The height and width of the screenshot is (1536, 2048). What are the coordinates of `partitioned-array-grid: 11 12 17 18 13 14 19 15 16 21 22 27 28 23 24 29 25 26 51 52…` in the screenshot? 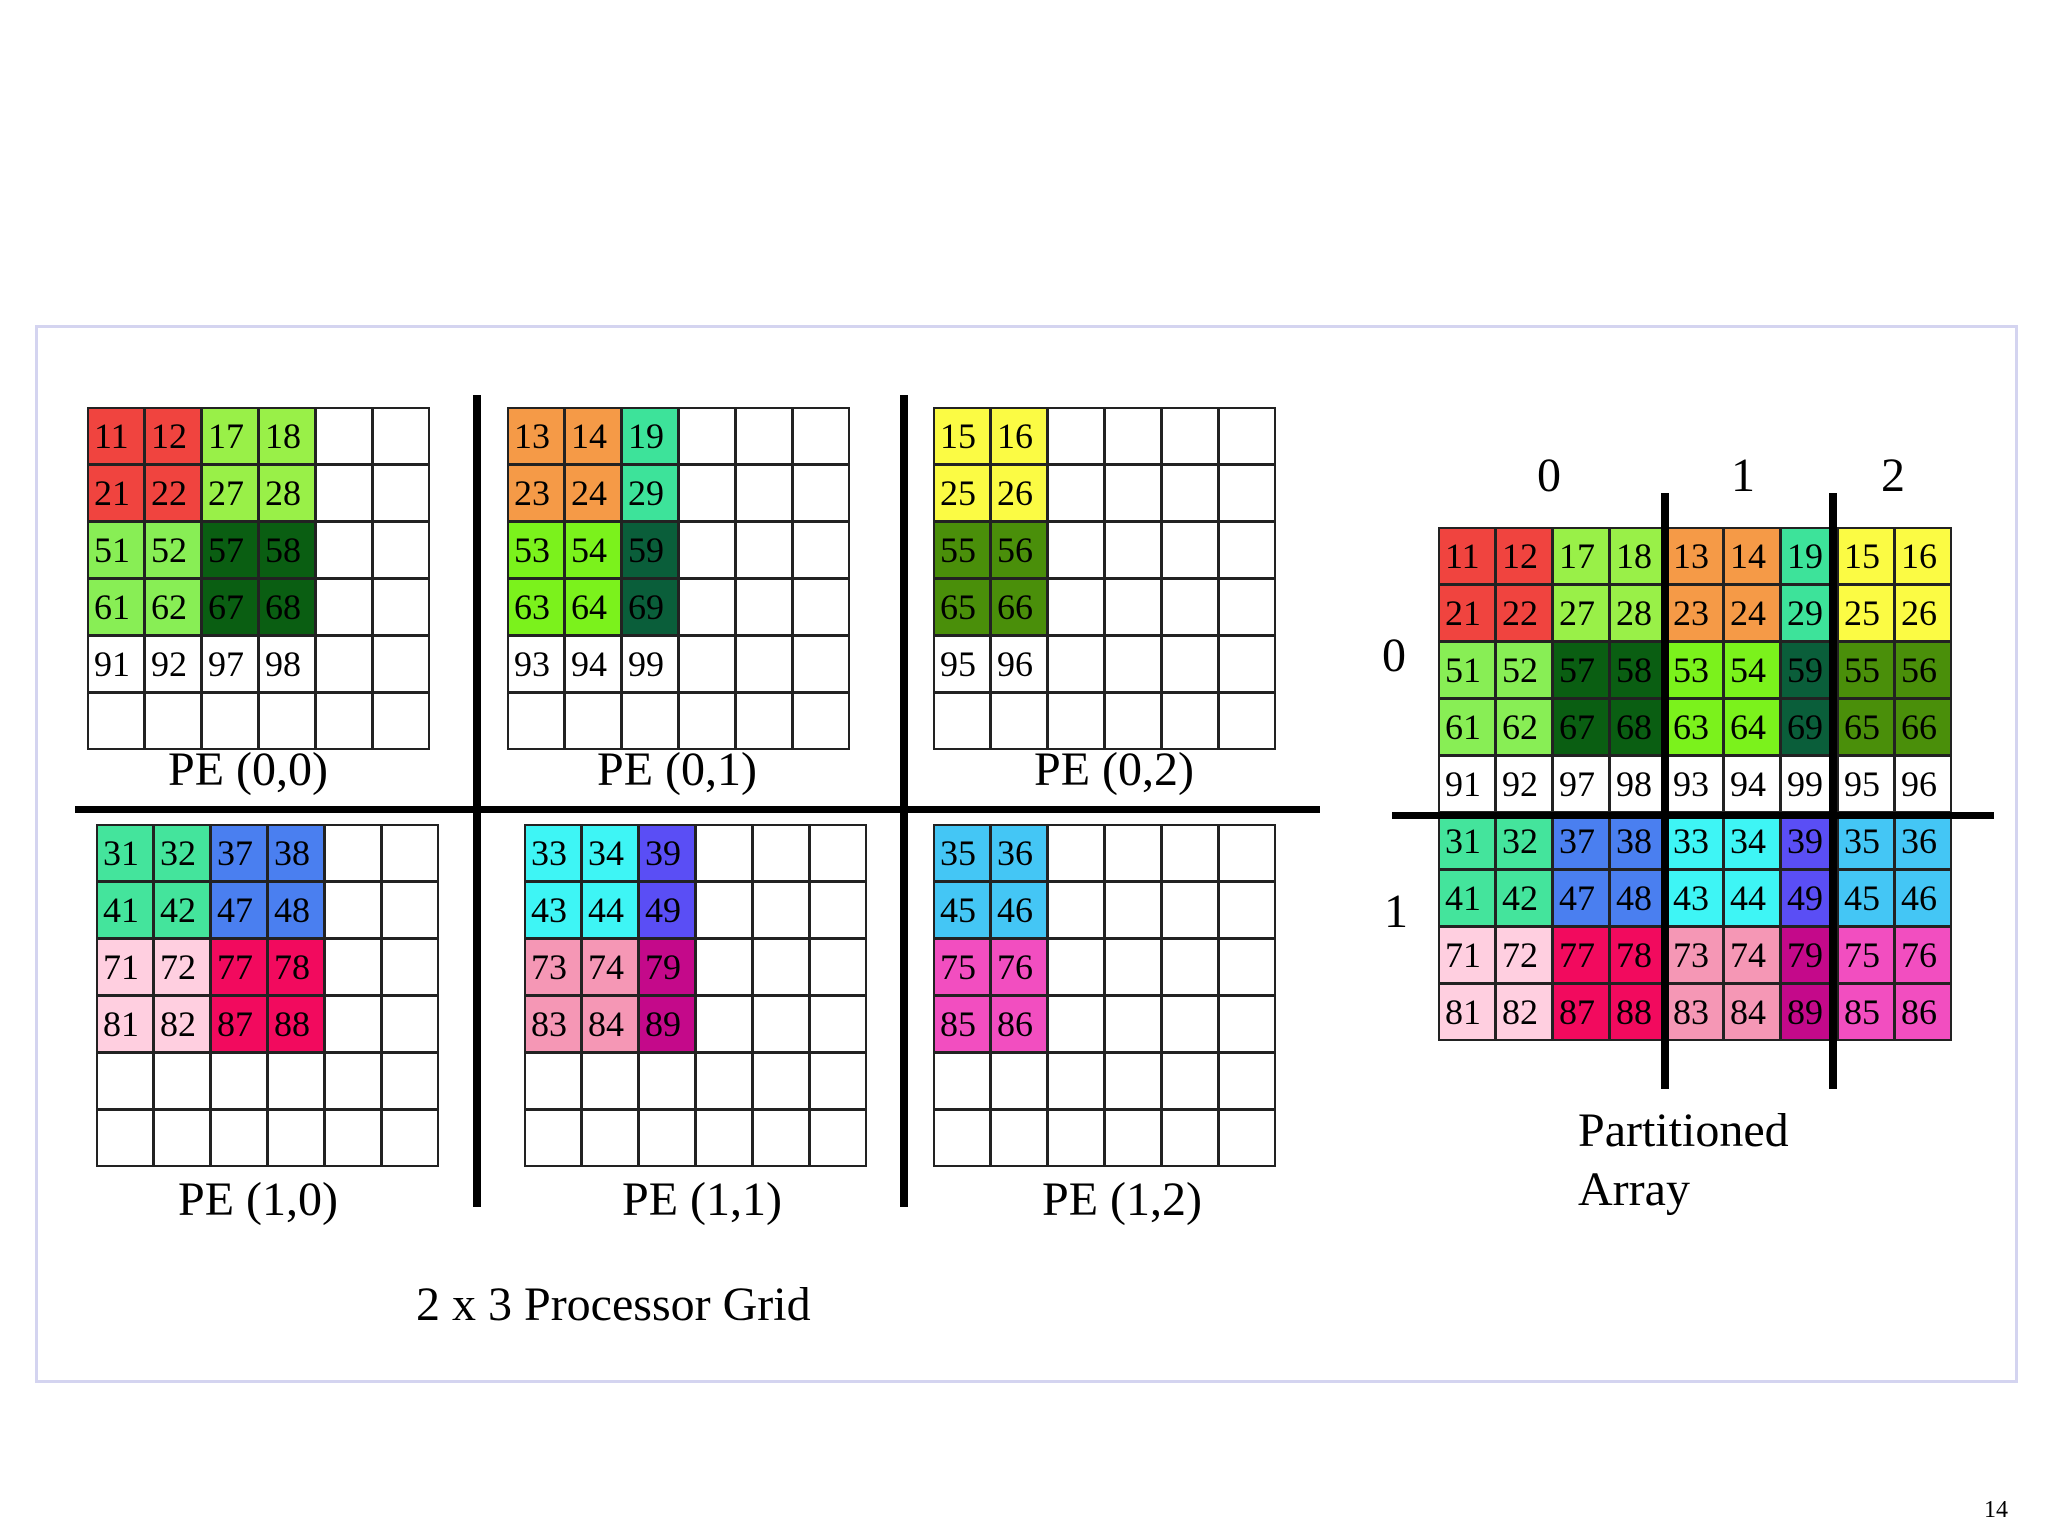 It's located at (1695, 784).